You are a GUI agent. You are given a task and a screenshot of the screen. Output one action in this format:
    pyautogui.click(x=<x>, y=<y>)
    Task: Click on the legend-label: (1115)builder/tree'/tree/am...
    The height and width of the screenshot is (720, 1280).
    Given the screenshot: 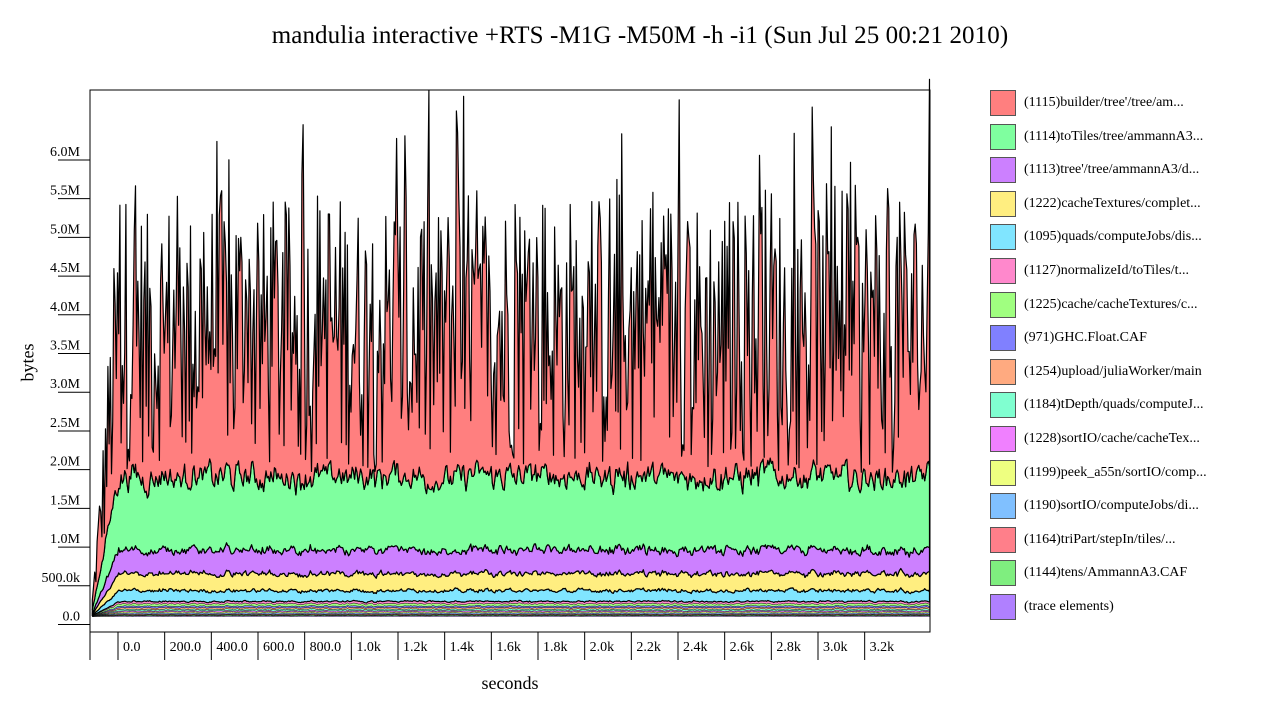 What is the action you would take?
    pyautogui.click(x=1104, y=102)
    